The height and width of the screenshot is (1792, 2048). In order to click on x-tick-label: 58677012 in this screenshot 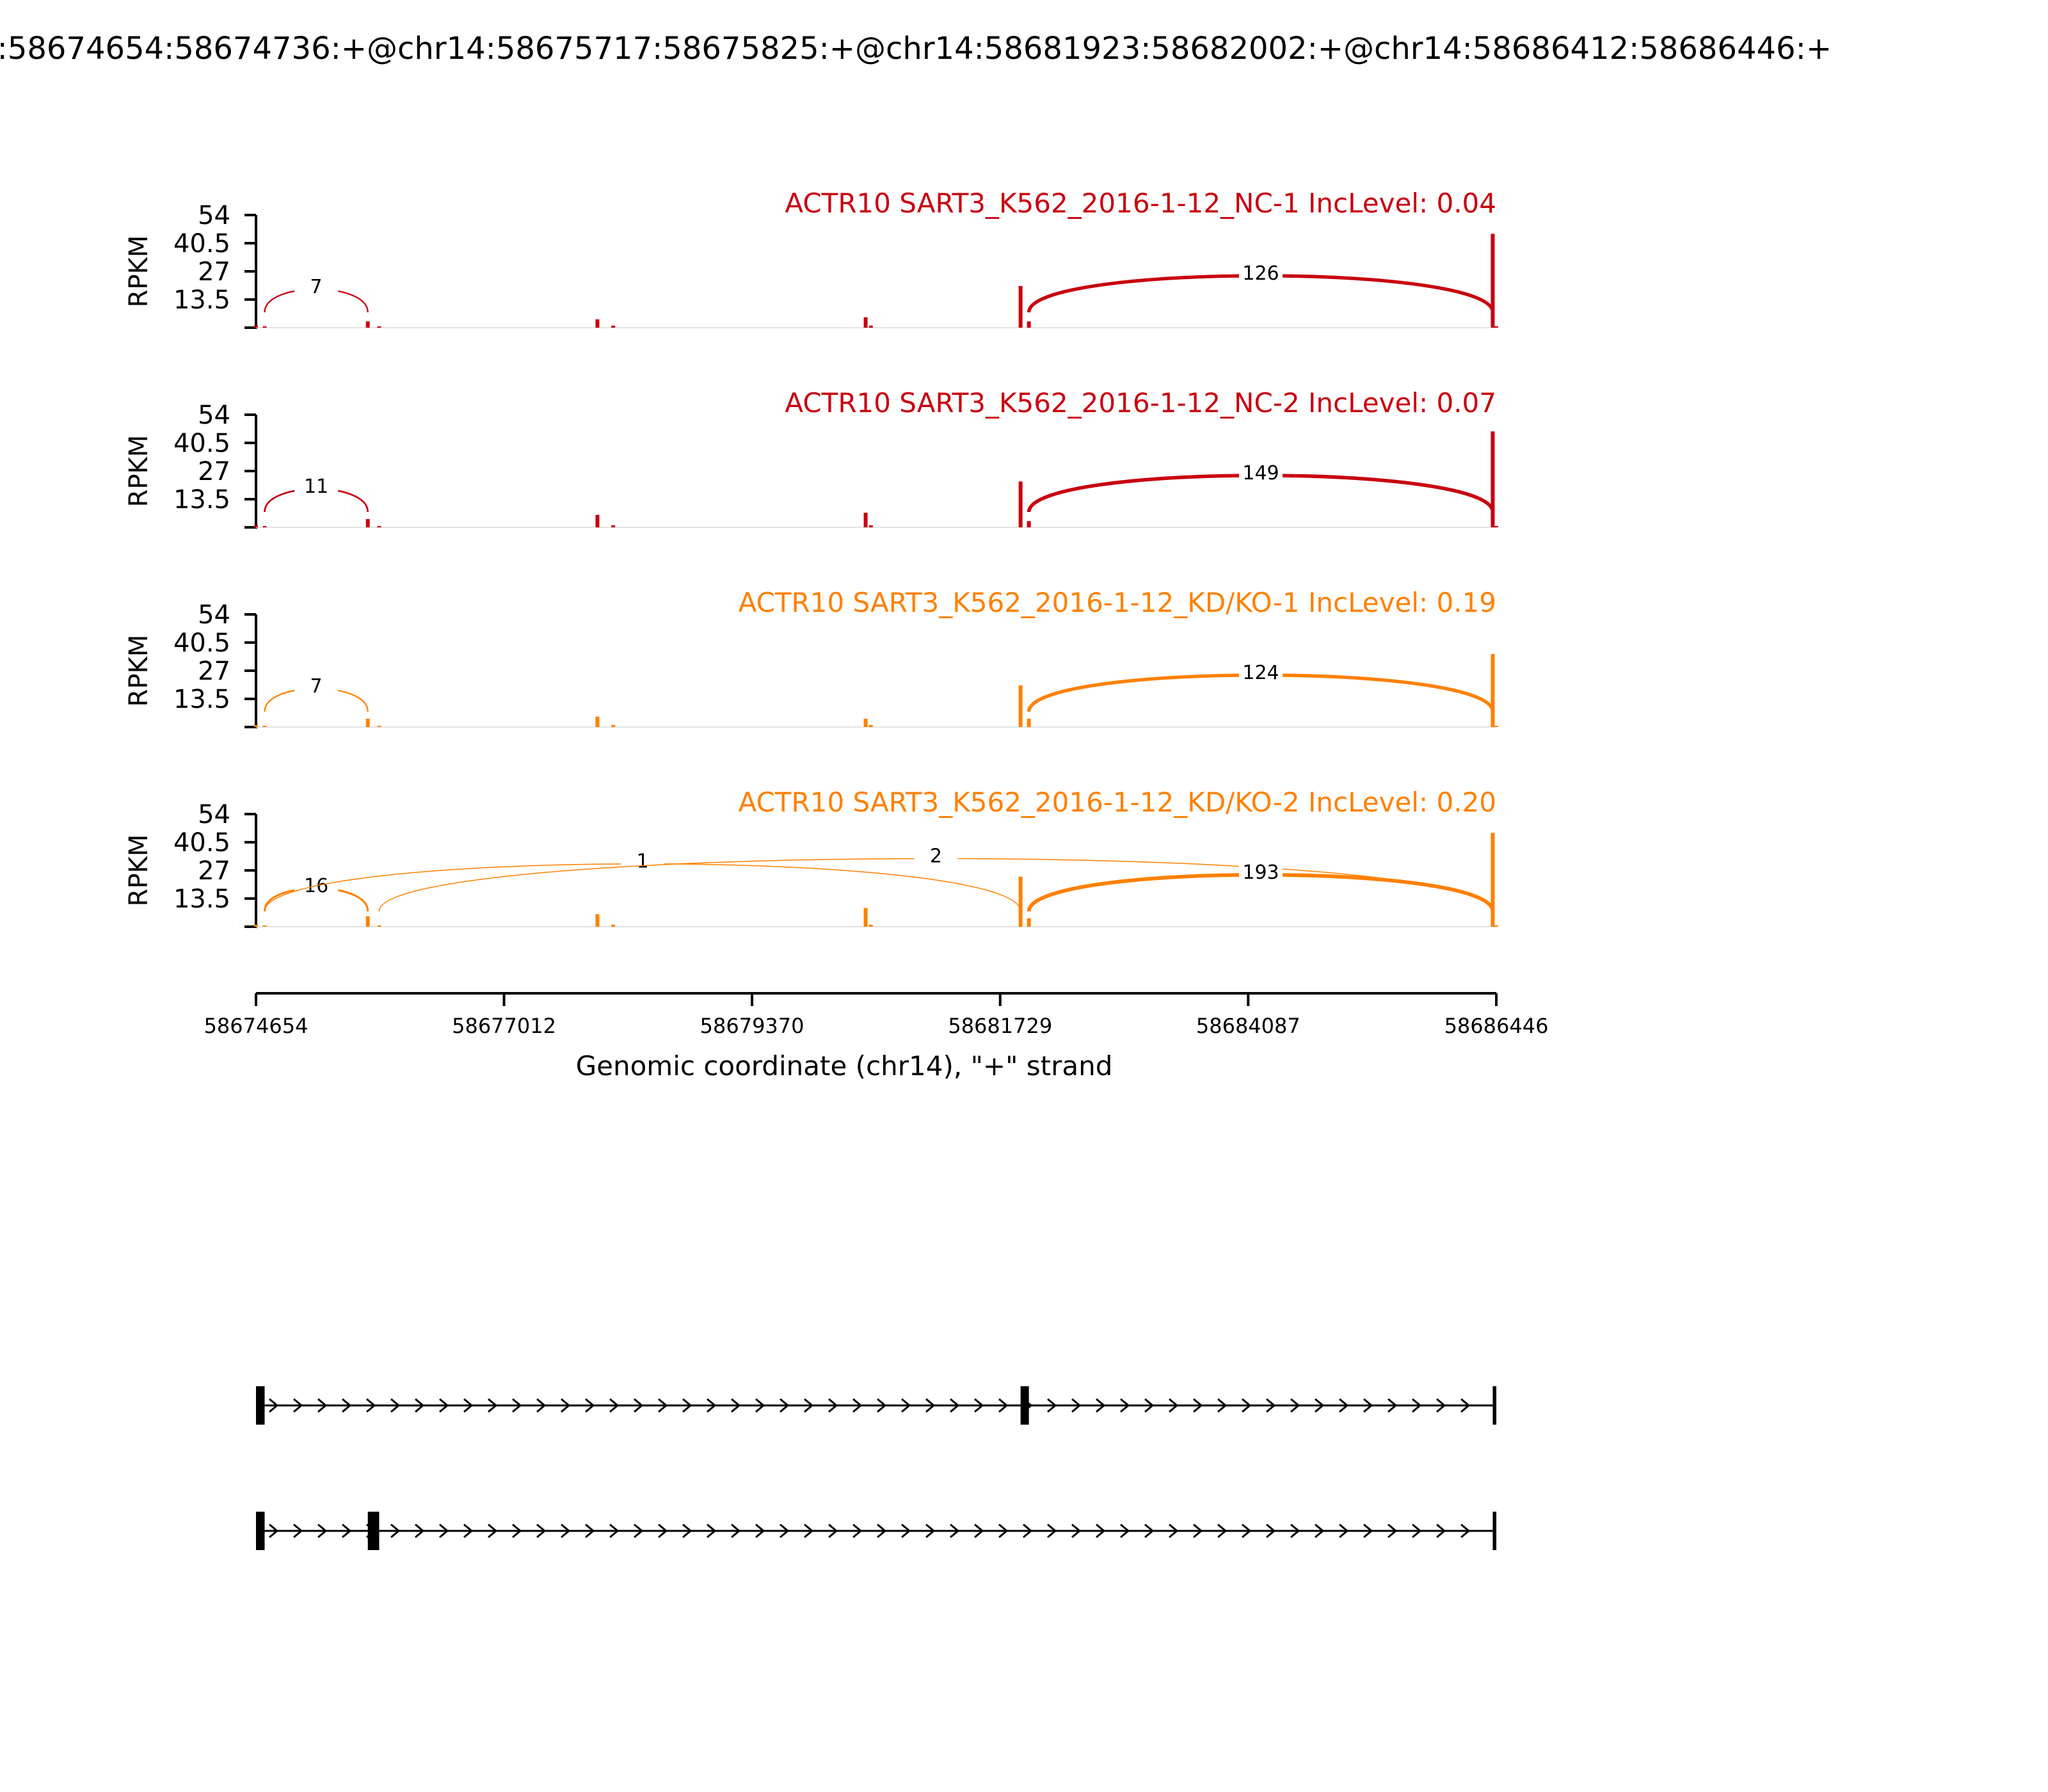, I will do `click(504, 1026)`.